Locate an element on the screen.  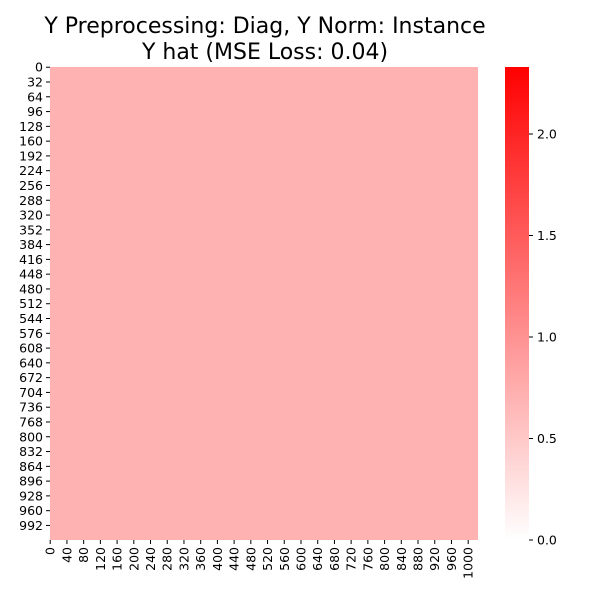
chart-title-line-2: Y hat (MSE Loss: 0.04) is located at coordinates (264, 52).